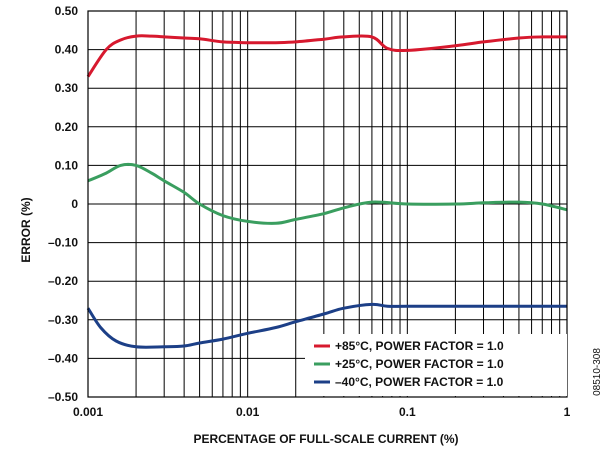 The width and height of the screenshot is (611, 454). What do you see at coordinates (63, 358) in the screenshot?
I see `y-tick-label: –0.40` at bounding box center [63, 358].